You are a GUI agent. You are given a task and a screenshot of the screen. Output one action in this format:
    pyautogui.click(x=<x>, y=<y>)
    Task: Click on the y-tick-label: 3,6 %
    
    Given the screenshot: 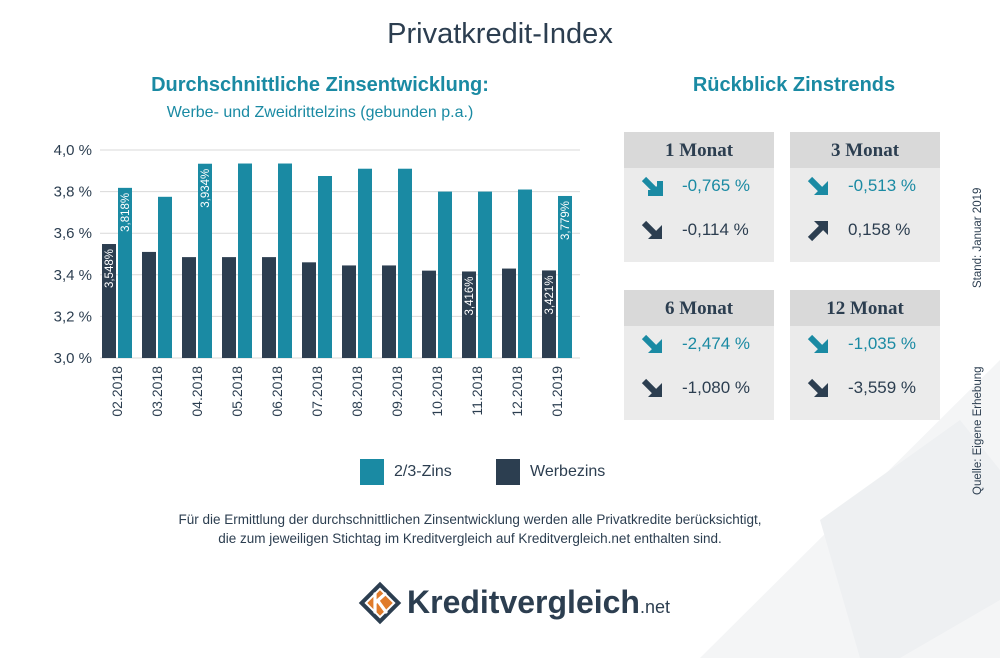 What is the action you would take?
    pyautogui.click(x=73, y=233)
    